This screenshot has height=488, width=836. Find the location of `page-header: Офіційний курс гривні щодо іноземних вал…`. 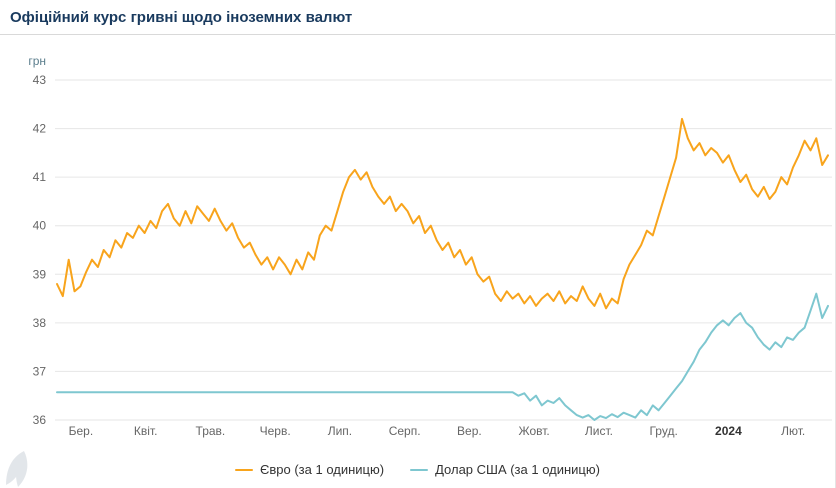

page-header: Офіційний курс гривні щодо іноземних вал… is located at coordinates (417, 17).